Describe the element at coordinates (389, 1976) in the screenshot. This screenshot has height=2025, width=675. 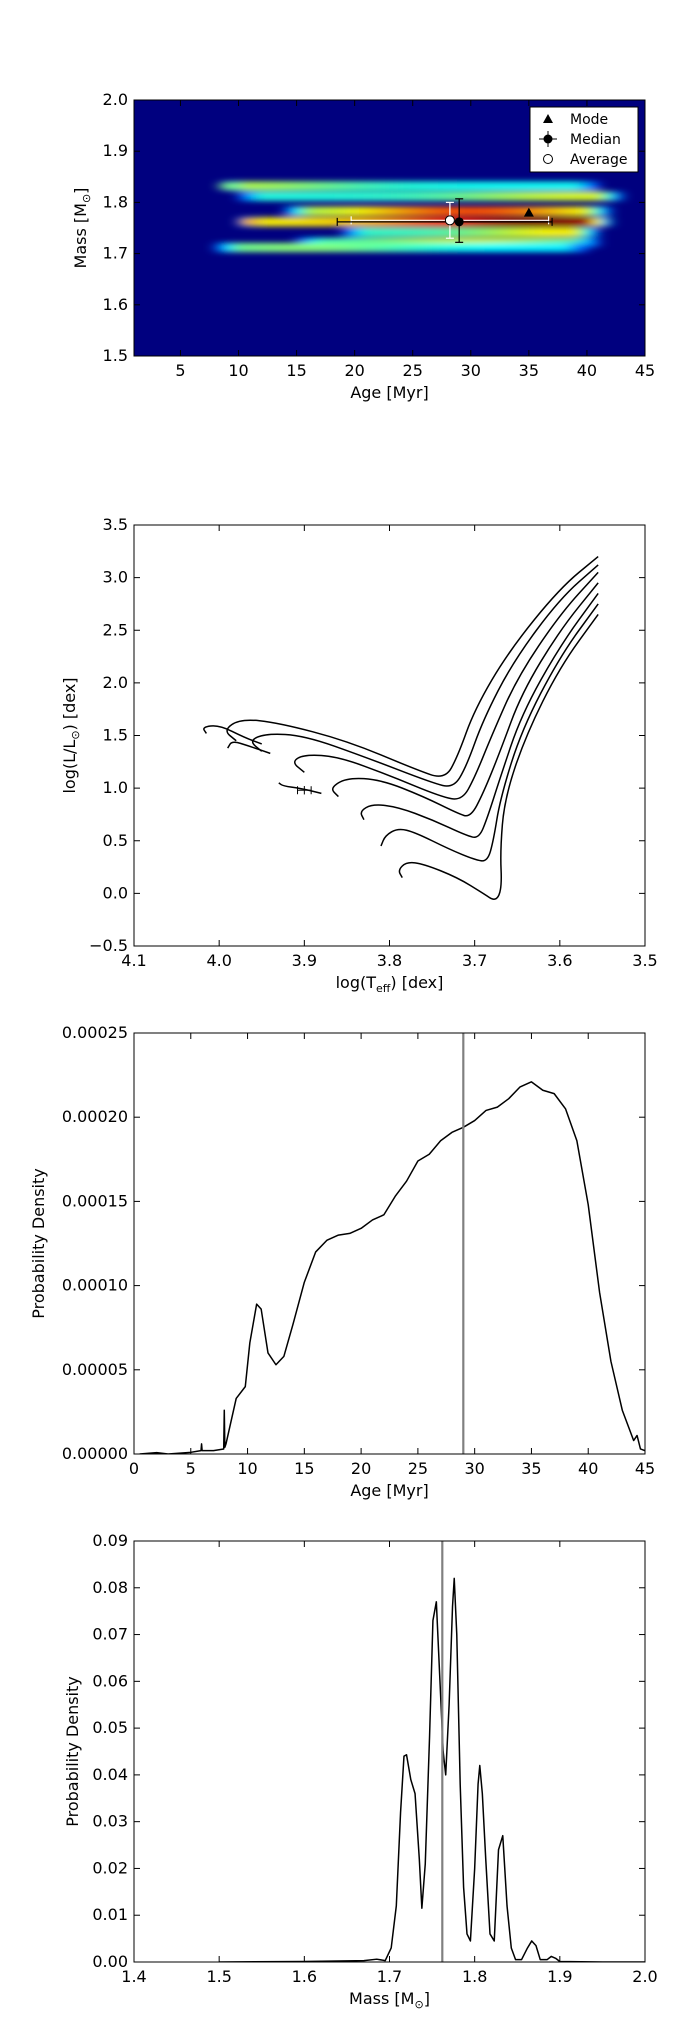
I see `x-tick-label: 1.7` at that location.